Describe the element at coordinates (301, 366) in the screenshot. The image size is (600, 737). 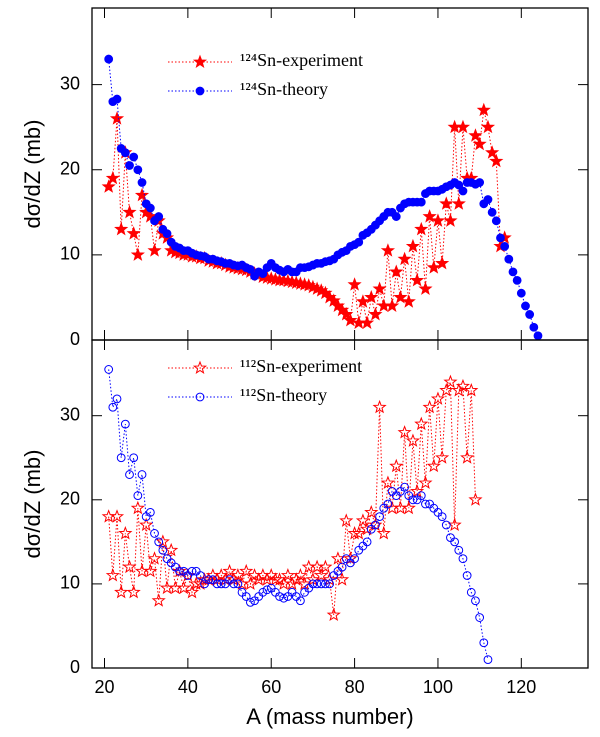
I see `legend-label: ¹¹²Sn-experiment` at that location.